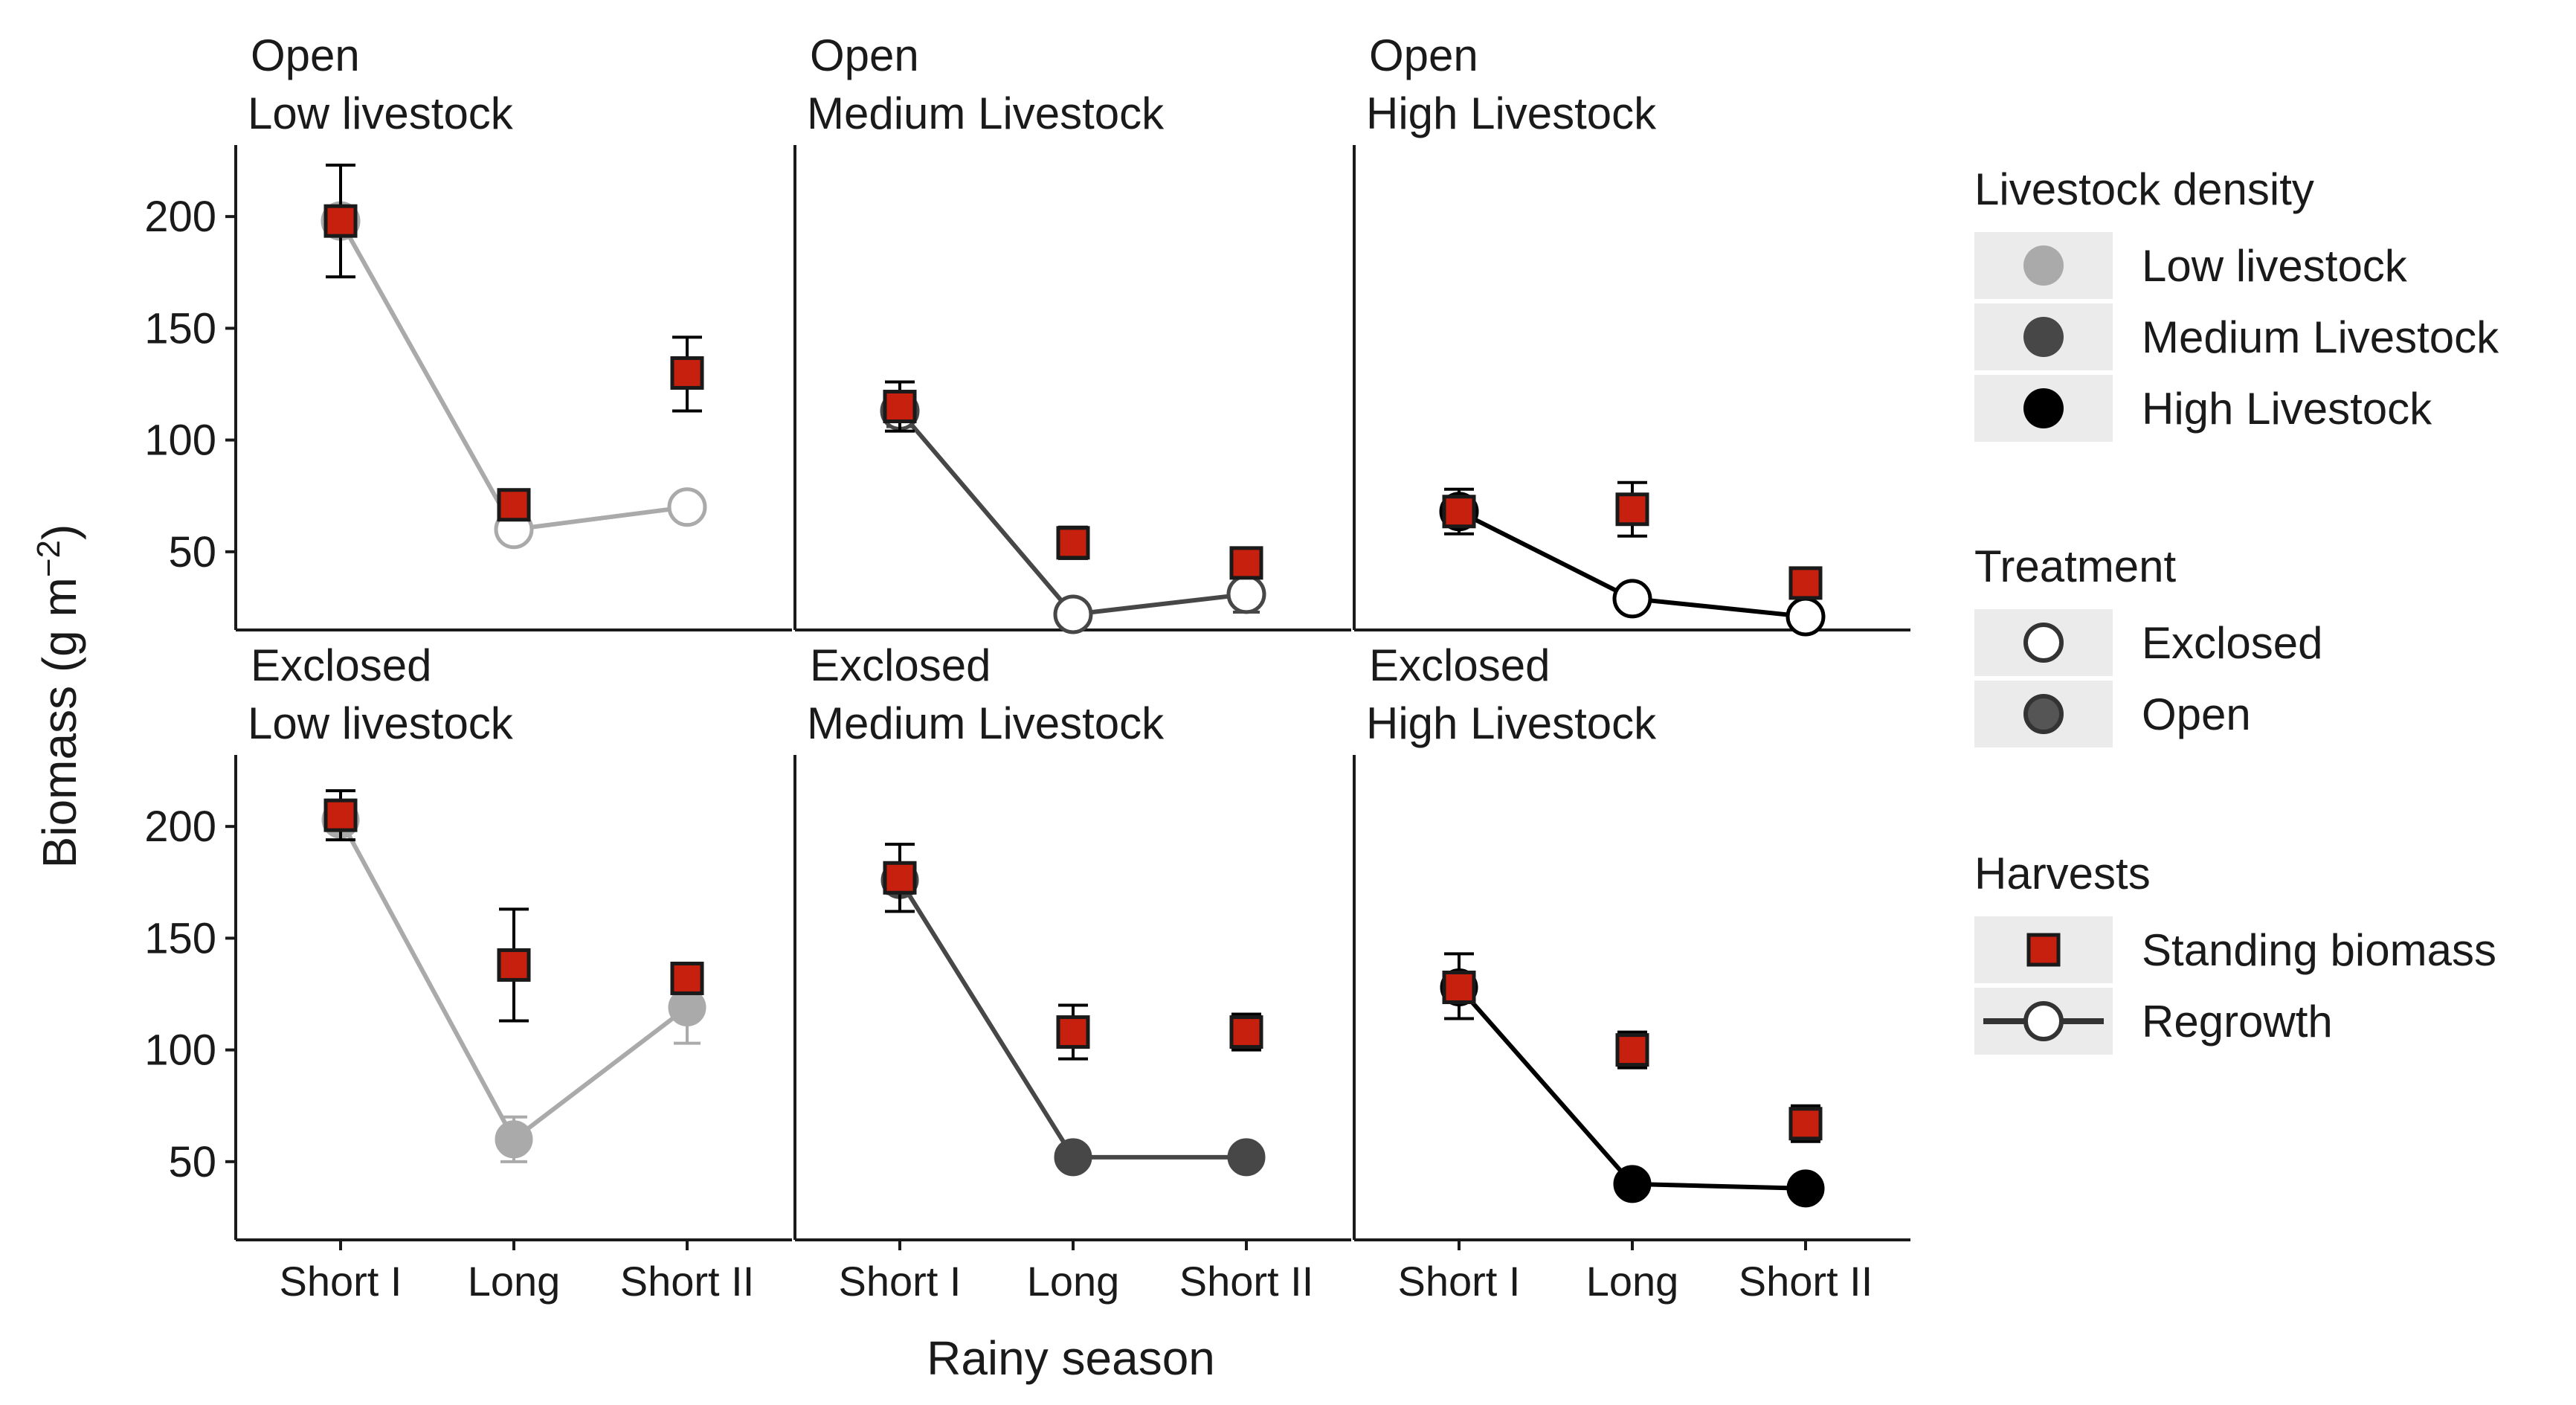  I want to click on legend-label: Medium Livestock, so click(2320, 337).